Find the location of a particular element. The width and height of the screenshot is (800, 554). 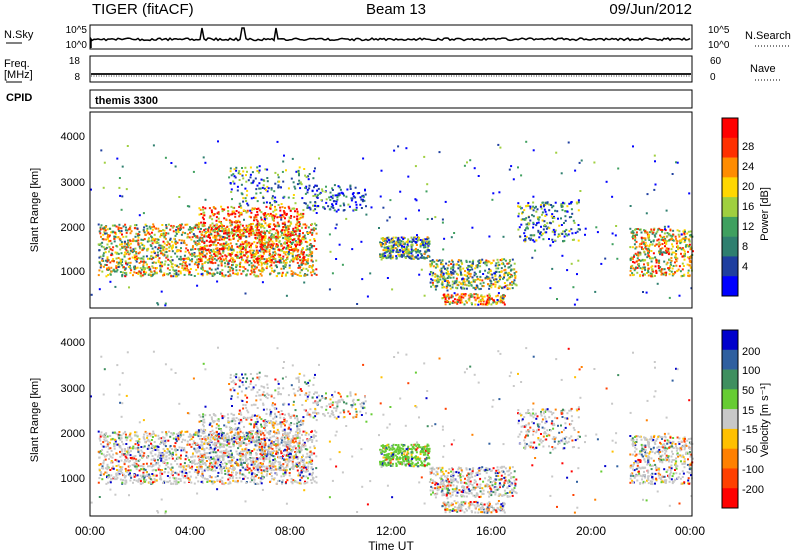

colorbar-swatch is located at coordinates (730, 266).